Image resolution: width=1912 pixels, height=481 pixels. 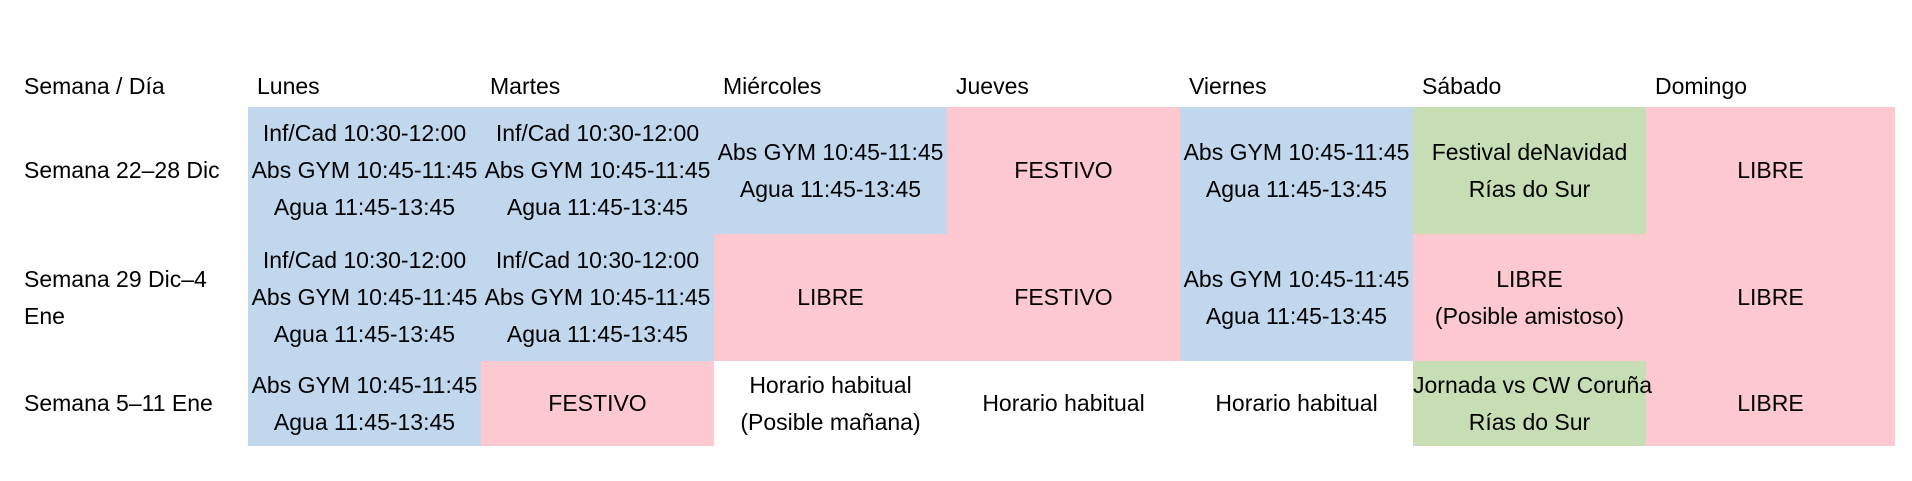 What do you see at coordinates (830, 170) in the screenshot?
I see `schedule-cell-wednesday: Abs GYM 10:45-11:45 Agua 11:45-13:45` at bounding box center [830, 170].